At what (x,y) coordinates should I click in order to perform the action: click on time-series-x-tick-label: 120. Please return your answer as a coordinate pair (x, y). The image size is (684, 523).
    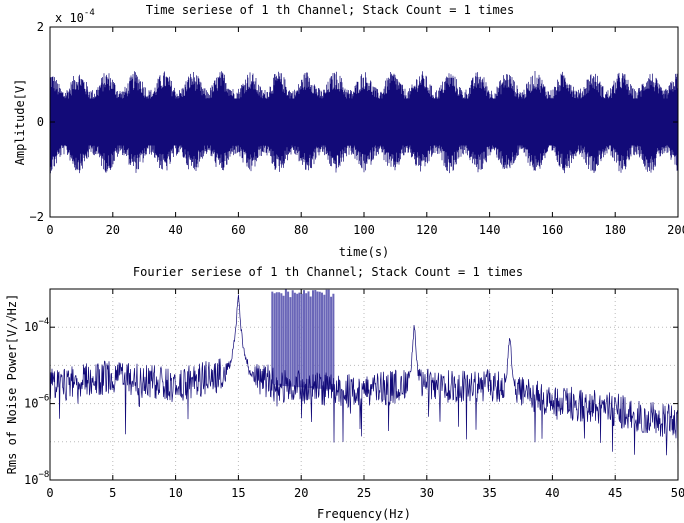
    Looking at the image, I should click on (427, 230).